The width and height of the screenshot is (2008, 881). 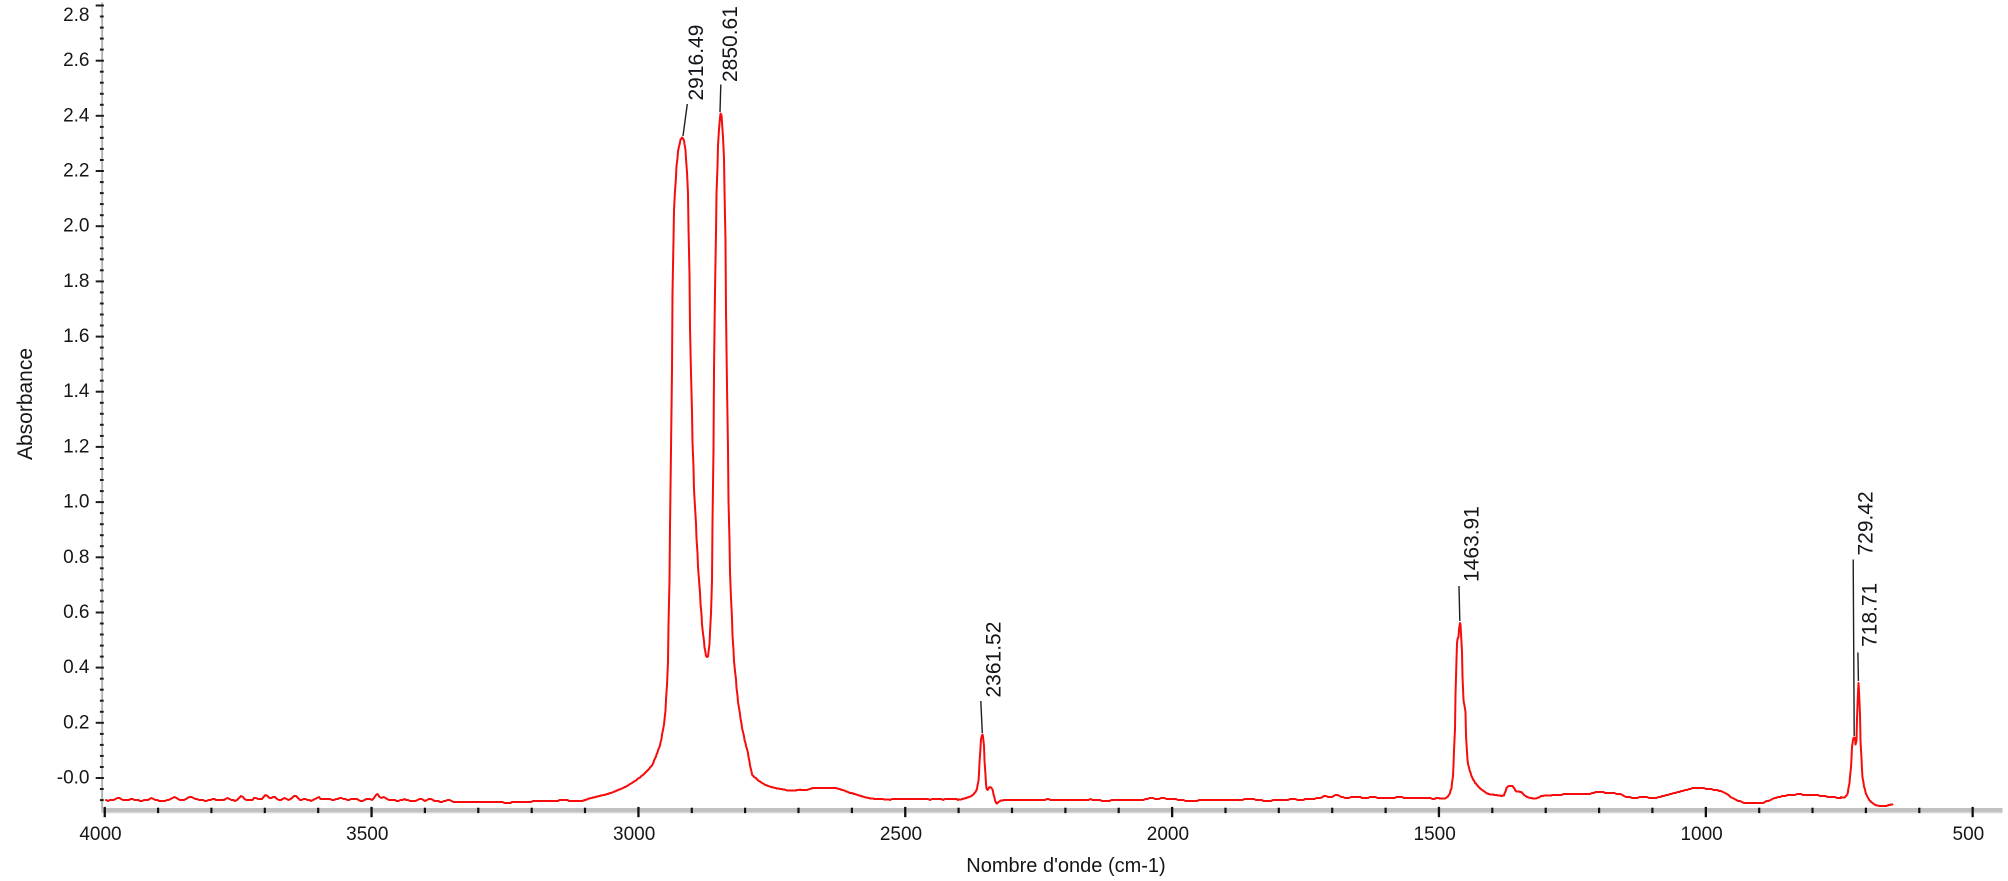 What do you see at coordinates (100, 834) in the screenshot?
I see `svg-text: 4000` at bounding box center [100, 834].